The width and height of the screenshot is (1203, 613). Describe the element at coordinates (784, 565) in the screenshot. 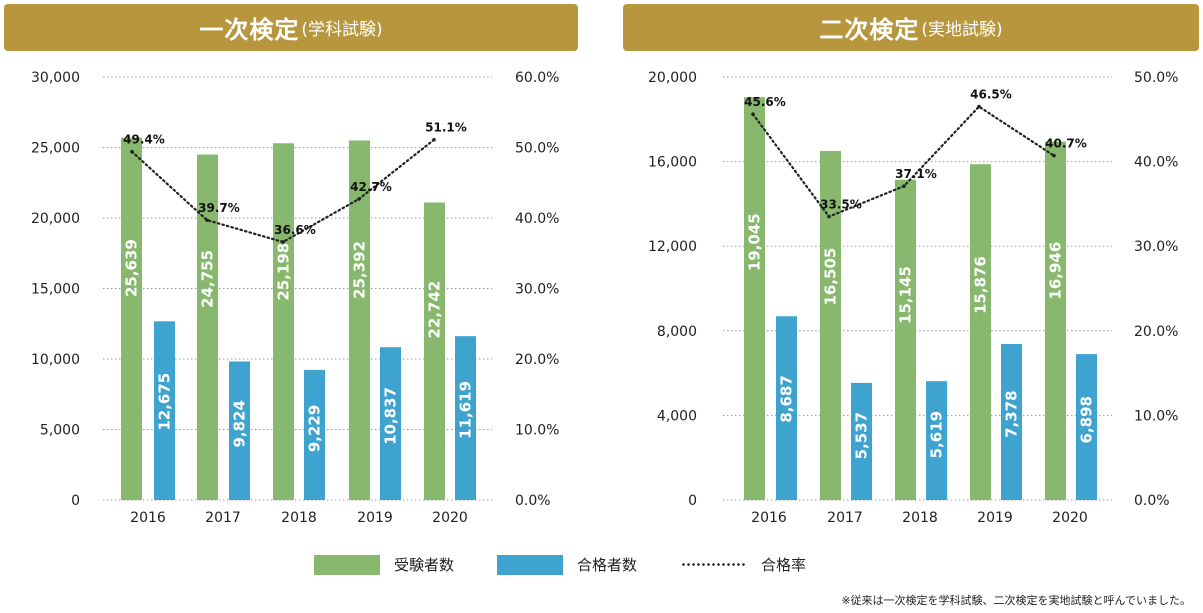

I see `legend-label: 合格率` at that location.